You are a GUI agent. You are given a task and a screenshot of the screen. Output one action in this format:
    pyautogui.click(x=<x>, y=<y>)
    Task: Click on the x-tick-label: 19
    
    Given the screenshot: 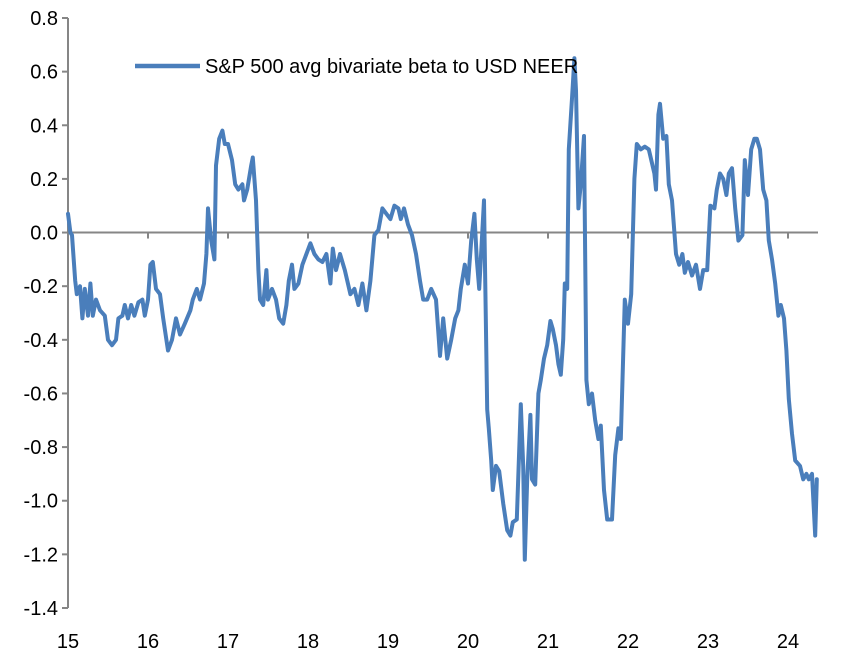 What is the action you would take?
    pyautogui.click(x=388, y=642)
    